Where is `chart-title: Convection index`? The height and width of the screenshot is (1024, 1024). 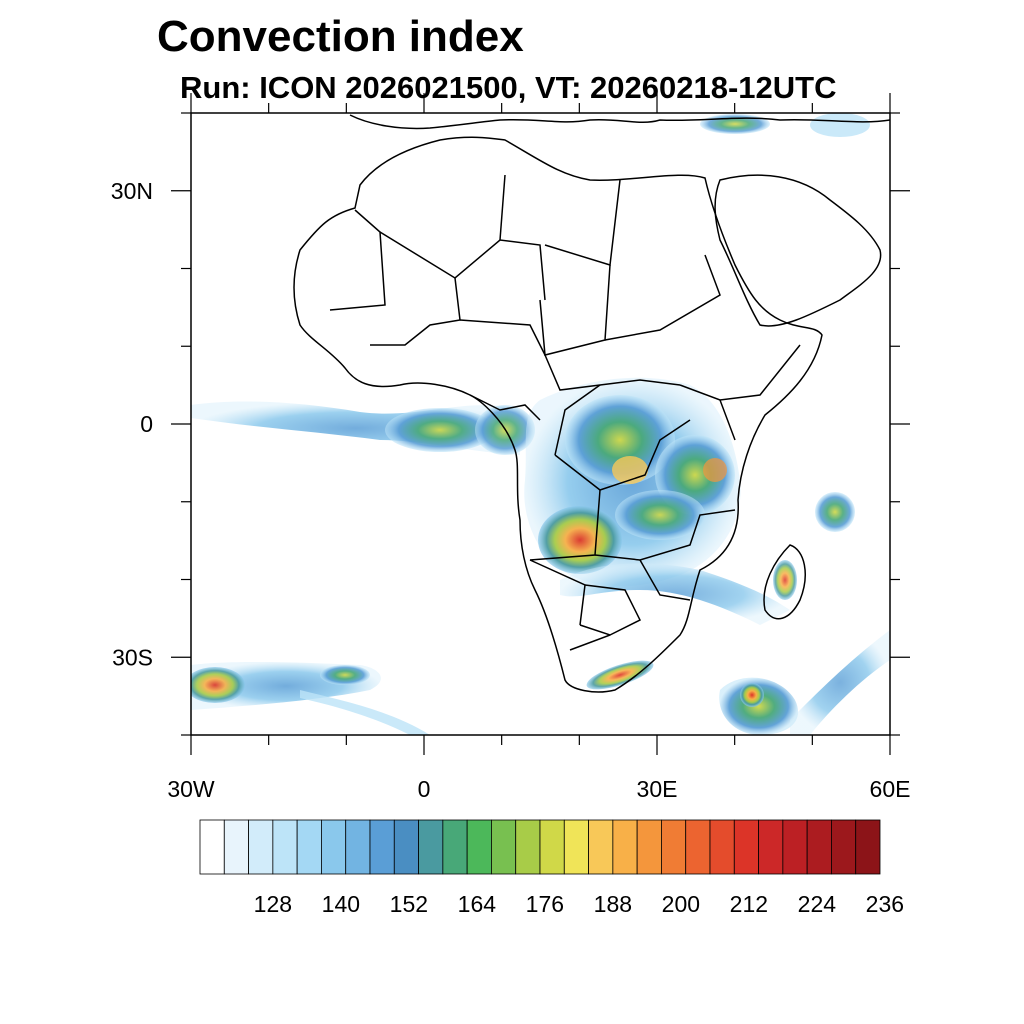
chart-title: Convection index is located at coordinates (340, 36).